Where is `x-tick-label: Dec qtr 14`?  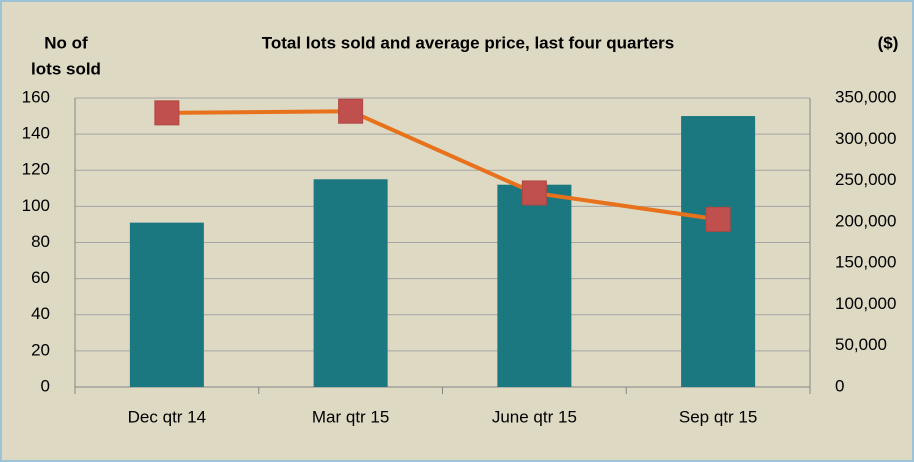
x-tick-label: Dec qtr 14 is located at coordinates (167, 416).